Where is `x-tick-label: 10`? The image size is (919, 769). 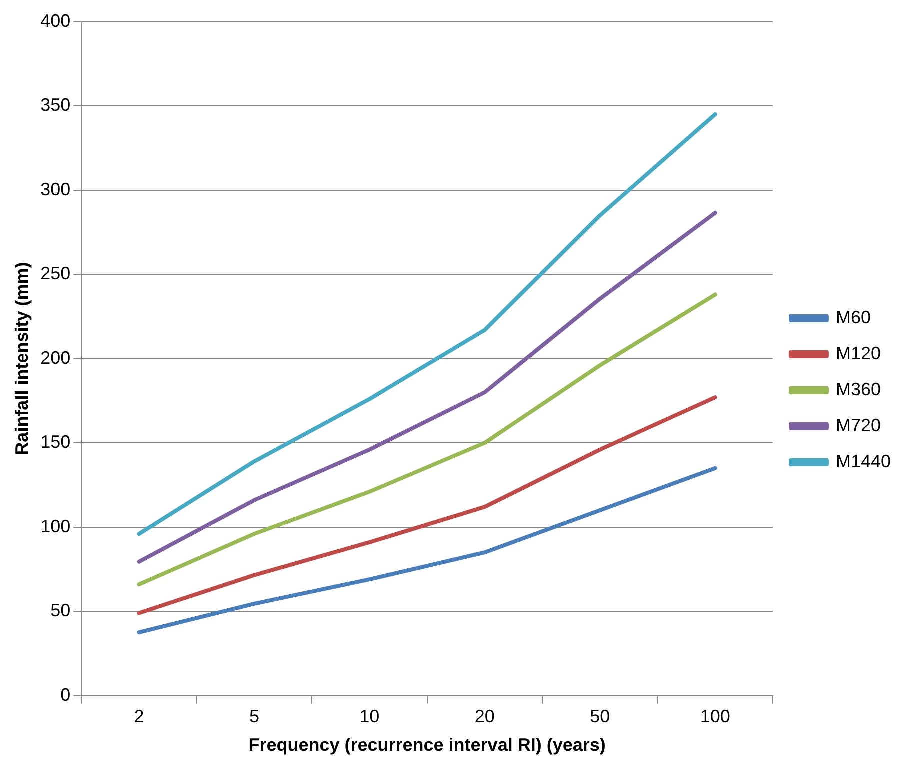
x-tick-label: 10 is located at coordinates (370, 716).